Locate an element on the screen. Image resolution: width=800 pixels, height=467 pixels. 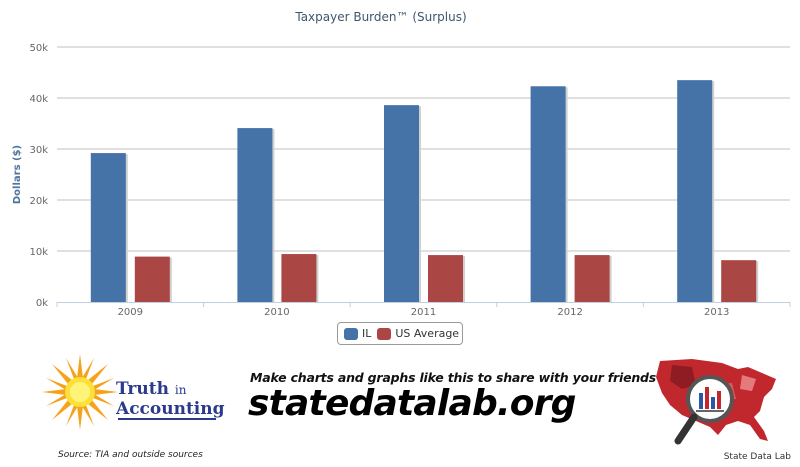
x-tick-label: 2010 is located at coordinates (276, 312).